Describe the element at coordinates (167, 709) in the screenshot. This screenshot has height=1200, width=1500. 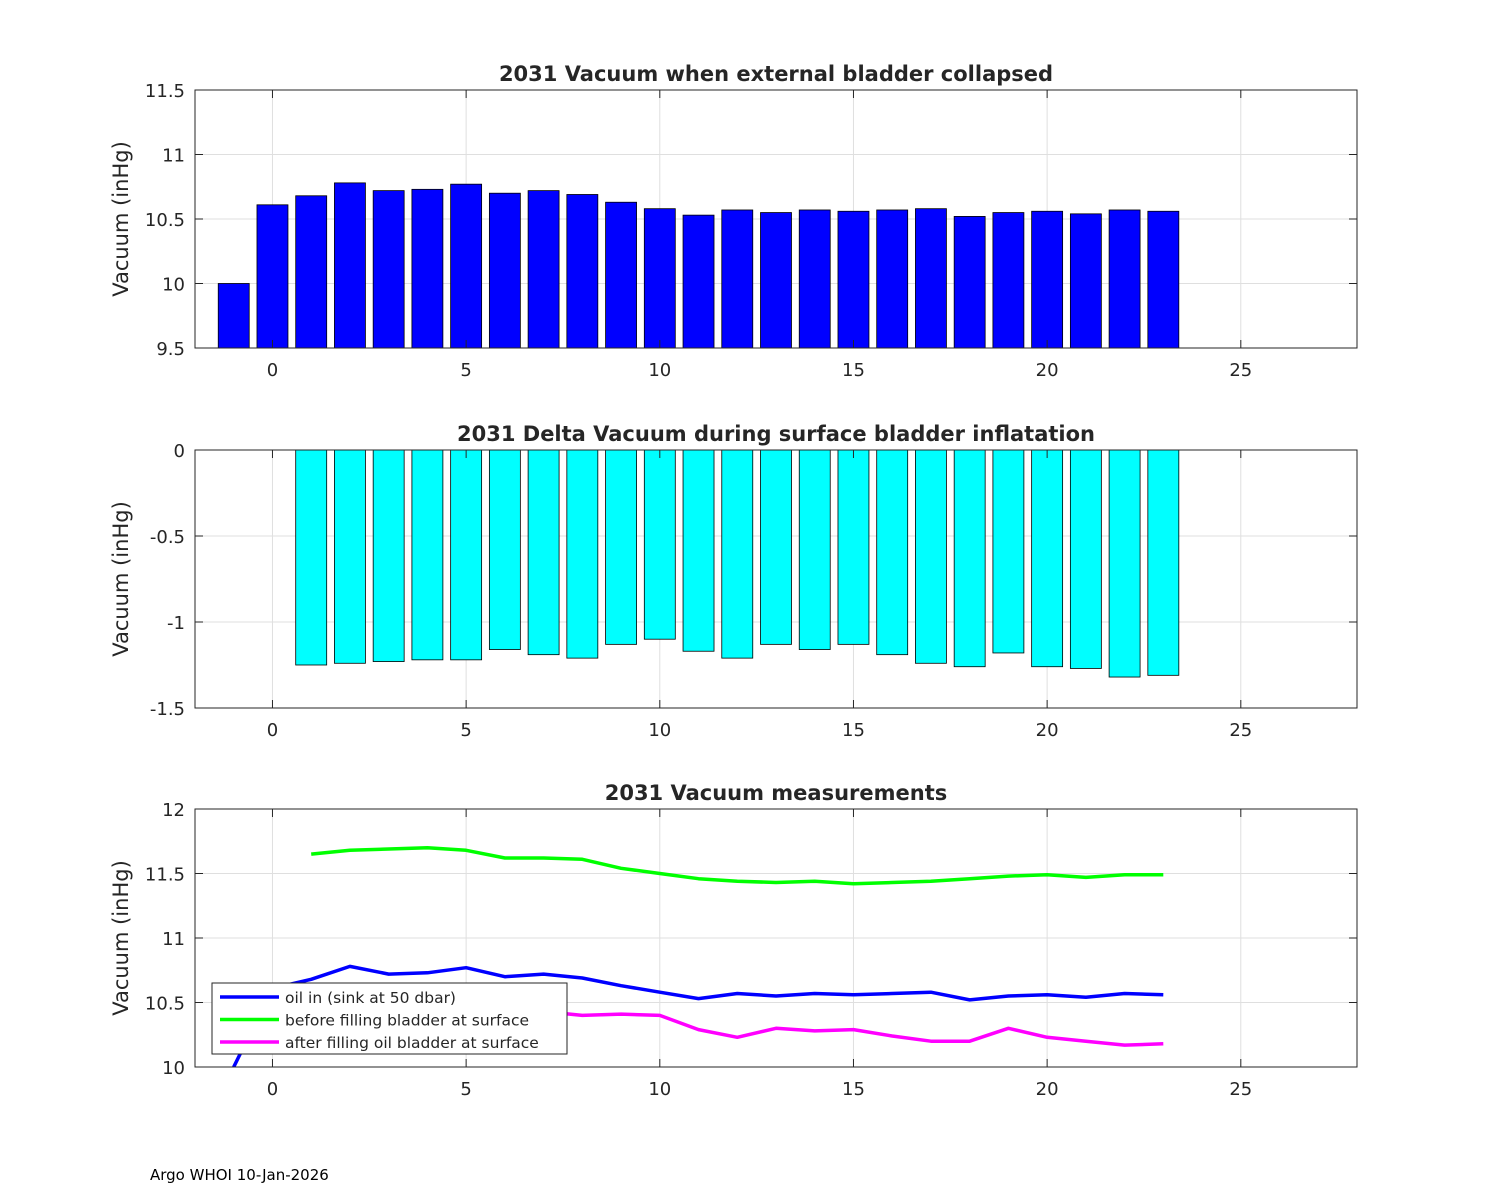
I see `y-tick-label: -1.5` at that location.